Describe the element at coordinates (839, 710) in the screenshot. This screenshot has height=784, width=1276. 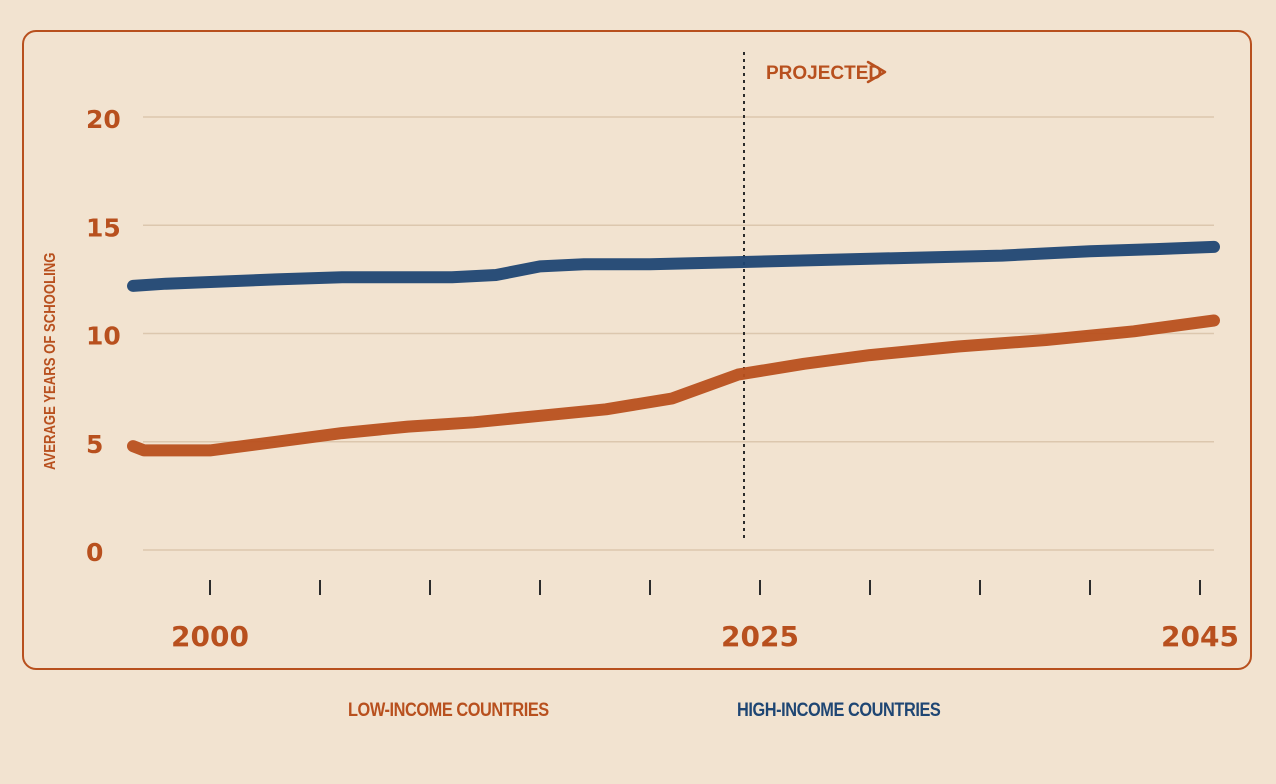
I see `legend-high-income: HIGH-INCOME COUNTRIES` at that location.